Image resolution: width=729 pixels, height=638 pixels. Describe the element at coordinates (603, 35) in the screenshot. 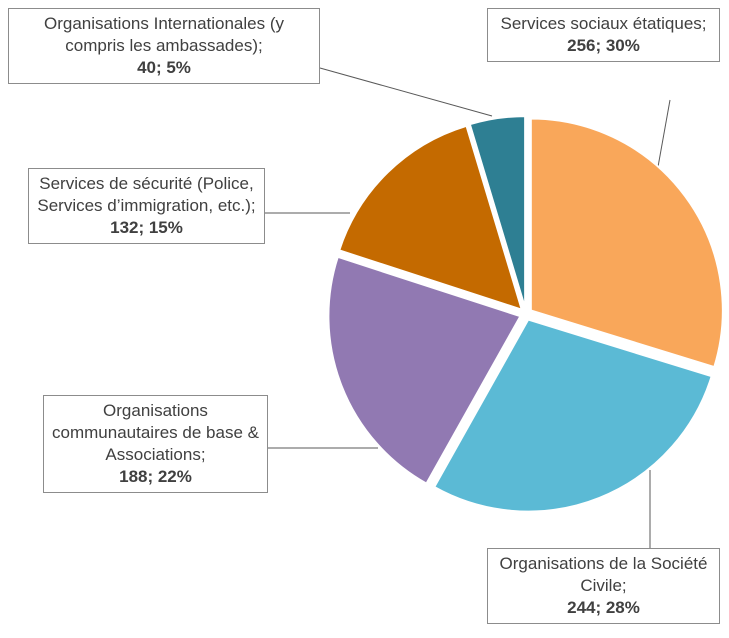

I see `data-label: Services sociaux étatiques; 256; 30%` at that location.